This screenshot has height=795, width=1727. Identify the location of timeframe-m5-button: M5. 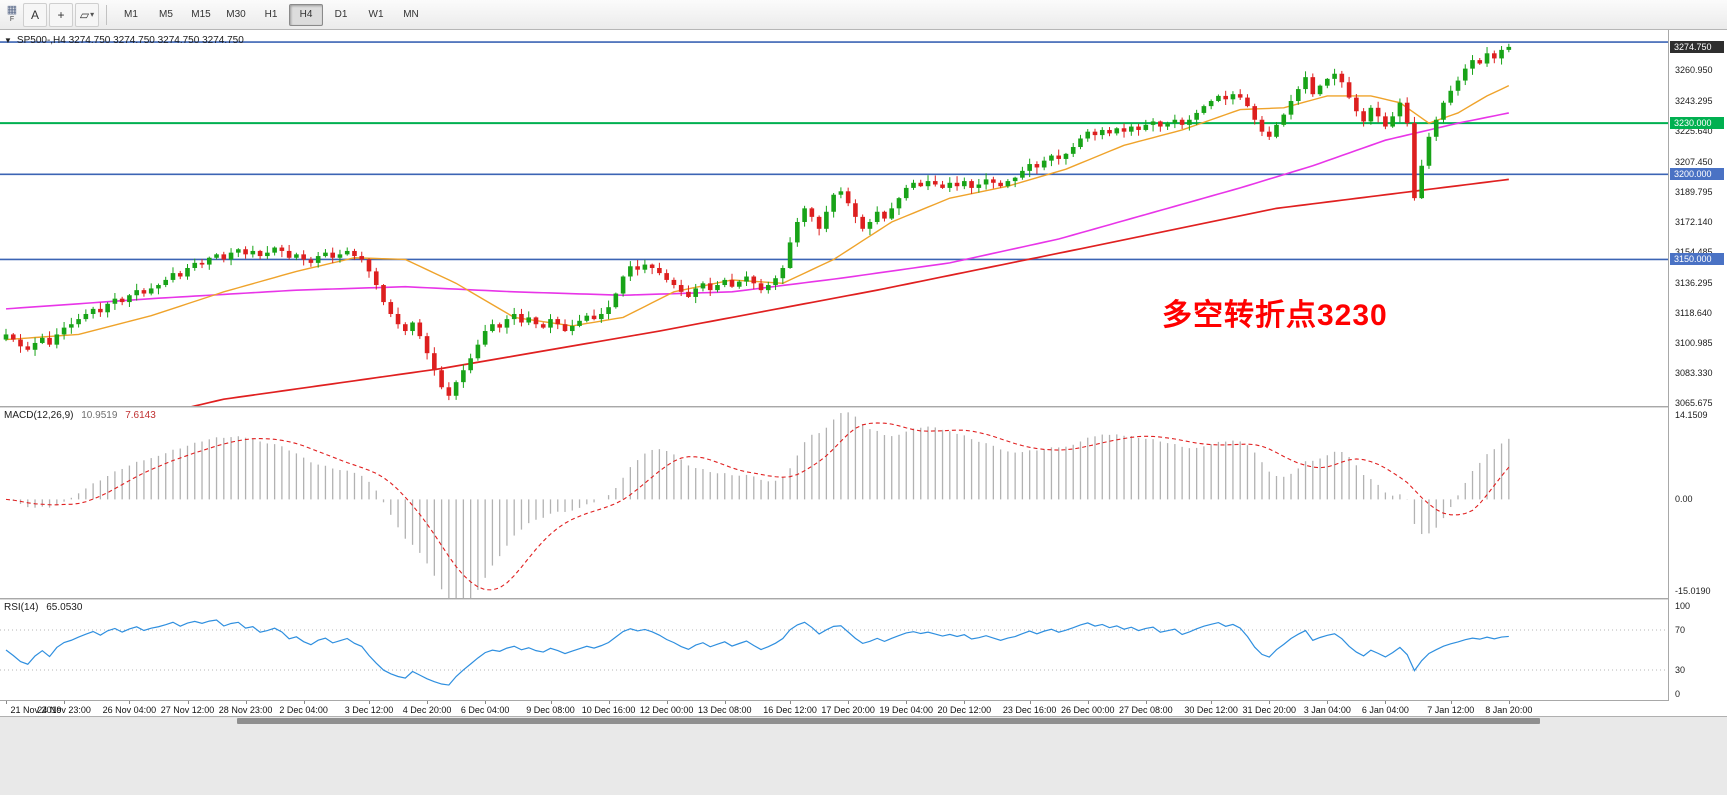
(166, 14).